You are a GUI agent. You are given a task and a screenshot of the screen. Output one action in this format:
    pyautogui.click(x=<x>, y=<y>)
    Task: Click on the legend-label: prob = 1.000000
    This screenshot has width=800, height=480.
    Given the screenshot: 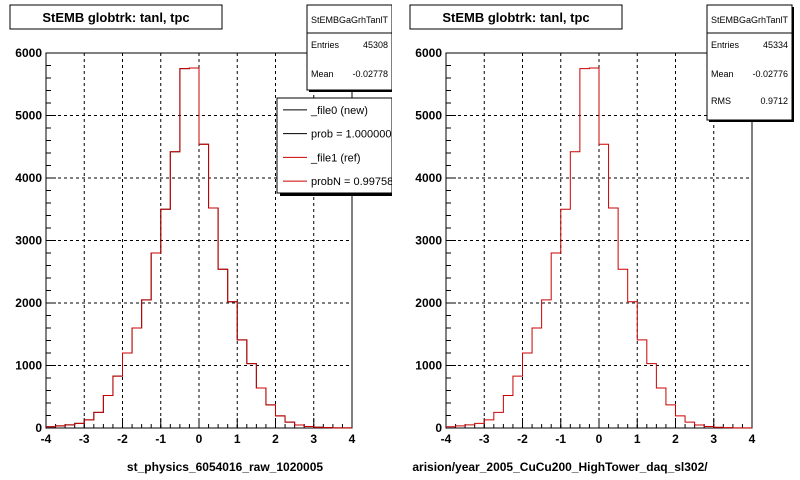 What is the action you would take?
    pyautogui.click(x=351, y=135)
    